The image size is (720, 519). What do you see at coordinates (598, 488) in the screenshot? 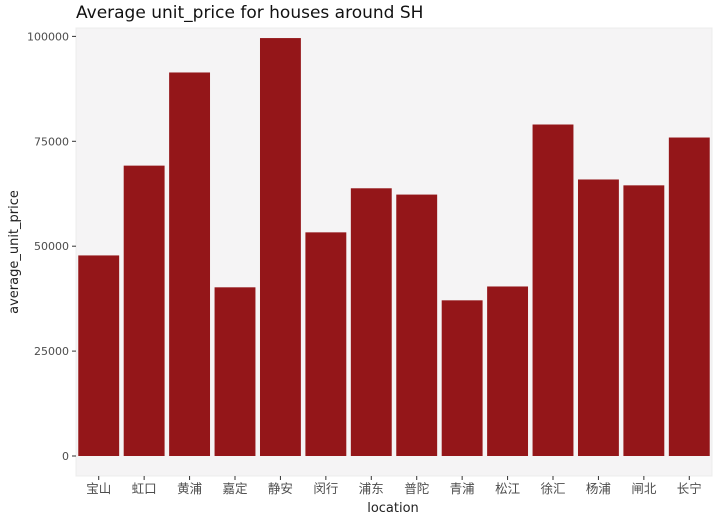
I see `x-tick-label: 杨浦` at bounding box center [598, 488].